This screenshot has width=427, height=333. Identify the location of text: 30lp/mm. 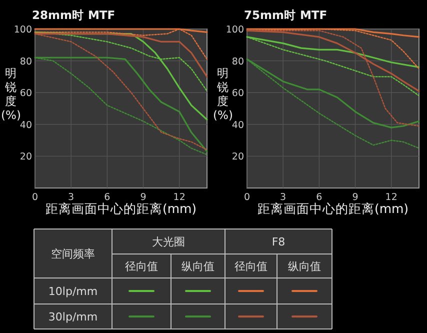
(73, 317).